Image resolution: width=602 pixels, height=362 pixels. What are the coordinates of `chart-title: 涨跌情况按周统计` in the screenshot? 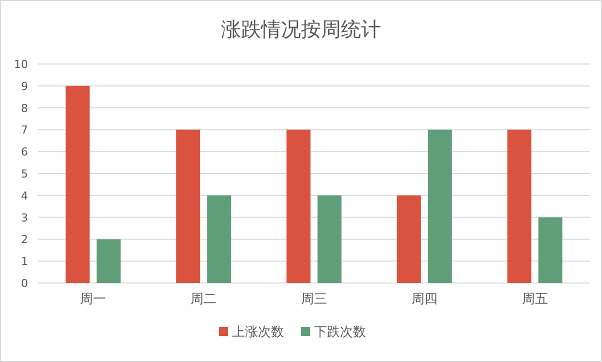 It's located at (301, 29).